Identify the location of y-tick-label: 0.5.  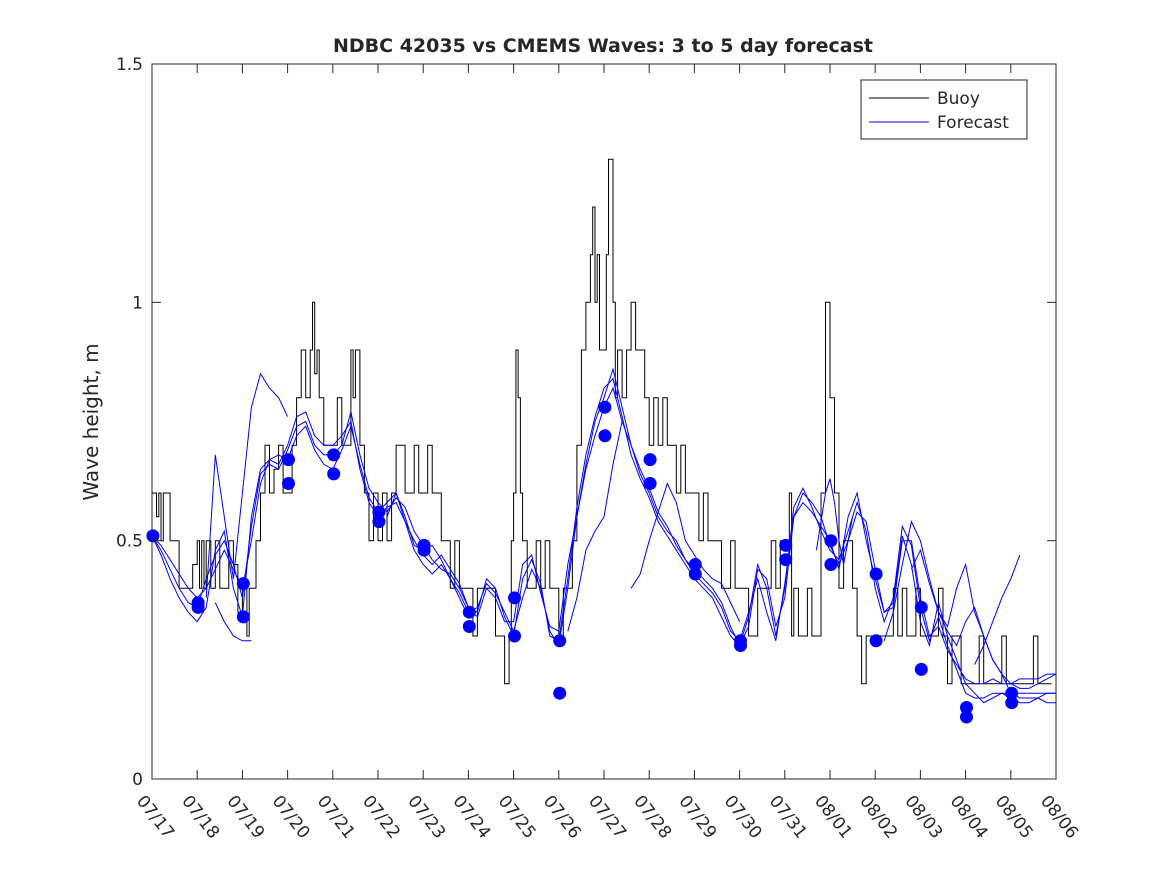
(129, 542).